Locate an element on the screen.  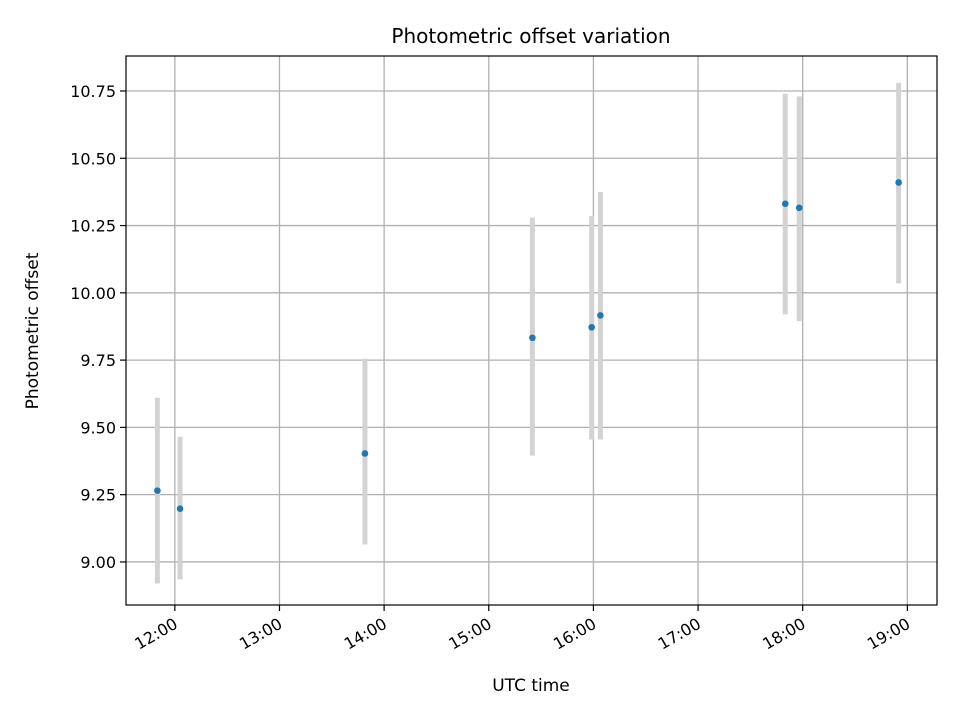
x-tick-label: 18:00 is located at coordinates (783, 634).